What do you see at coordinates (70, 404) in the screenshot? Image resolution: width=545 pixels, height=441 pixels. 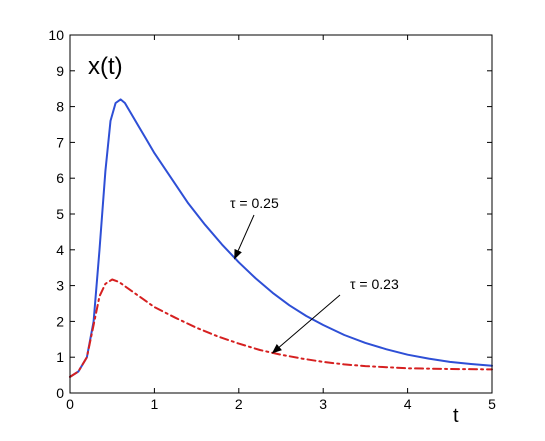 I see `x-tick-label: 0` at bounding box center [70, 404].